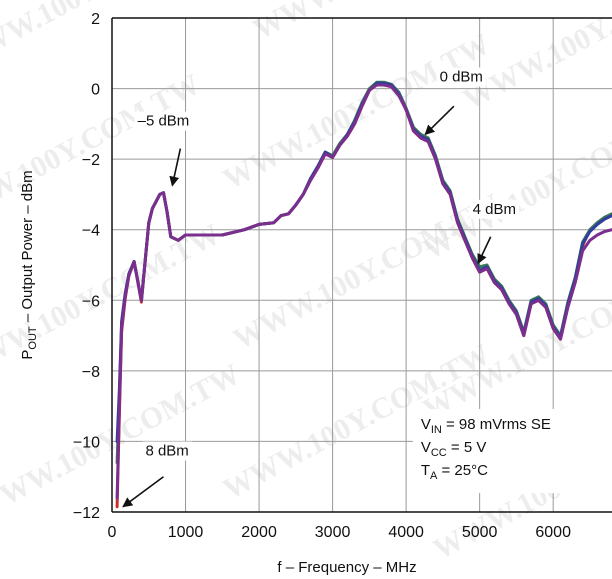  I want to click on conditions-bg, so click(512, 451).